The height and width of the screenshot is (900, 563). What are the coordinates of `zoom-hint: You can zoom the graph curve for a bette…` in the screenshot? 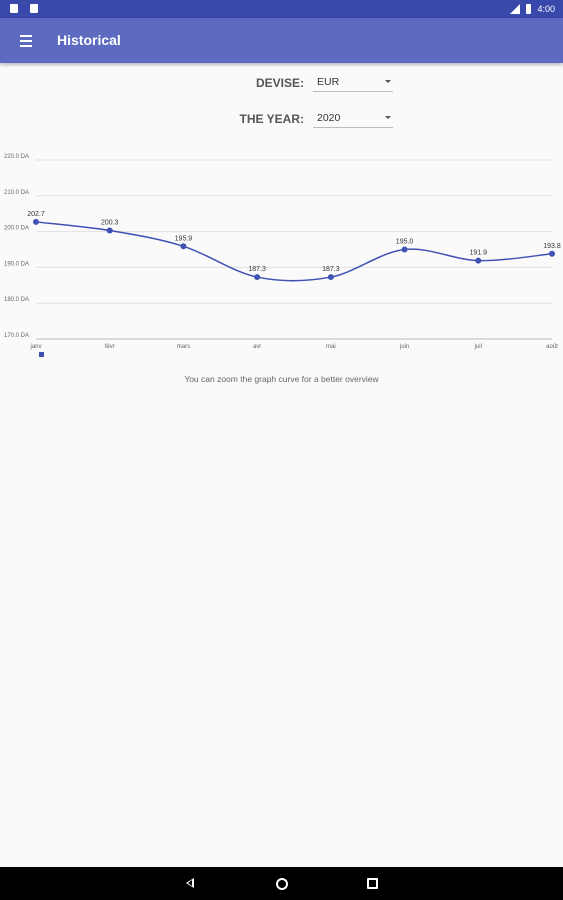 It's located at (281, 379).